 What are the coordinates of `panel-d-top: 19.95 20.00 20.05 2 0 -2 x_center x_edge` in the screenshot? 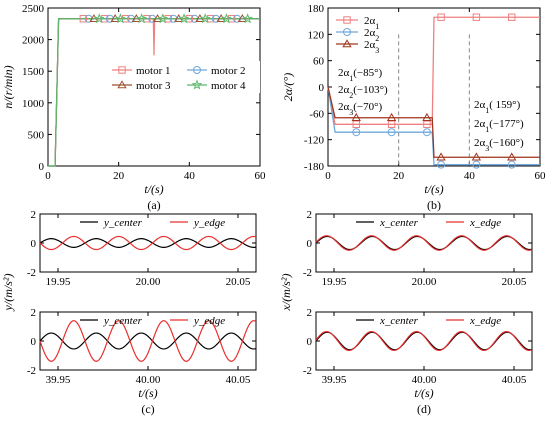 It's located at (418, 248).